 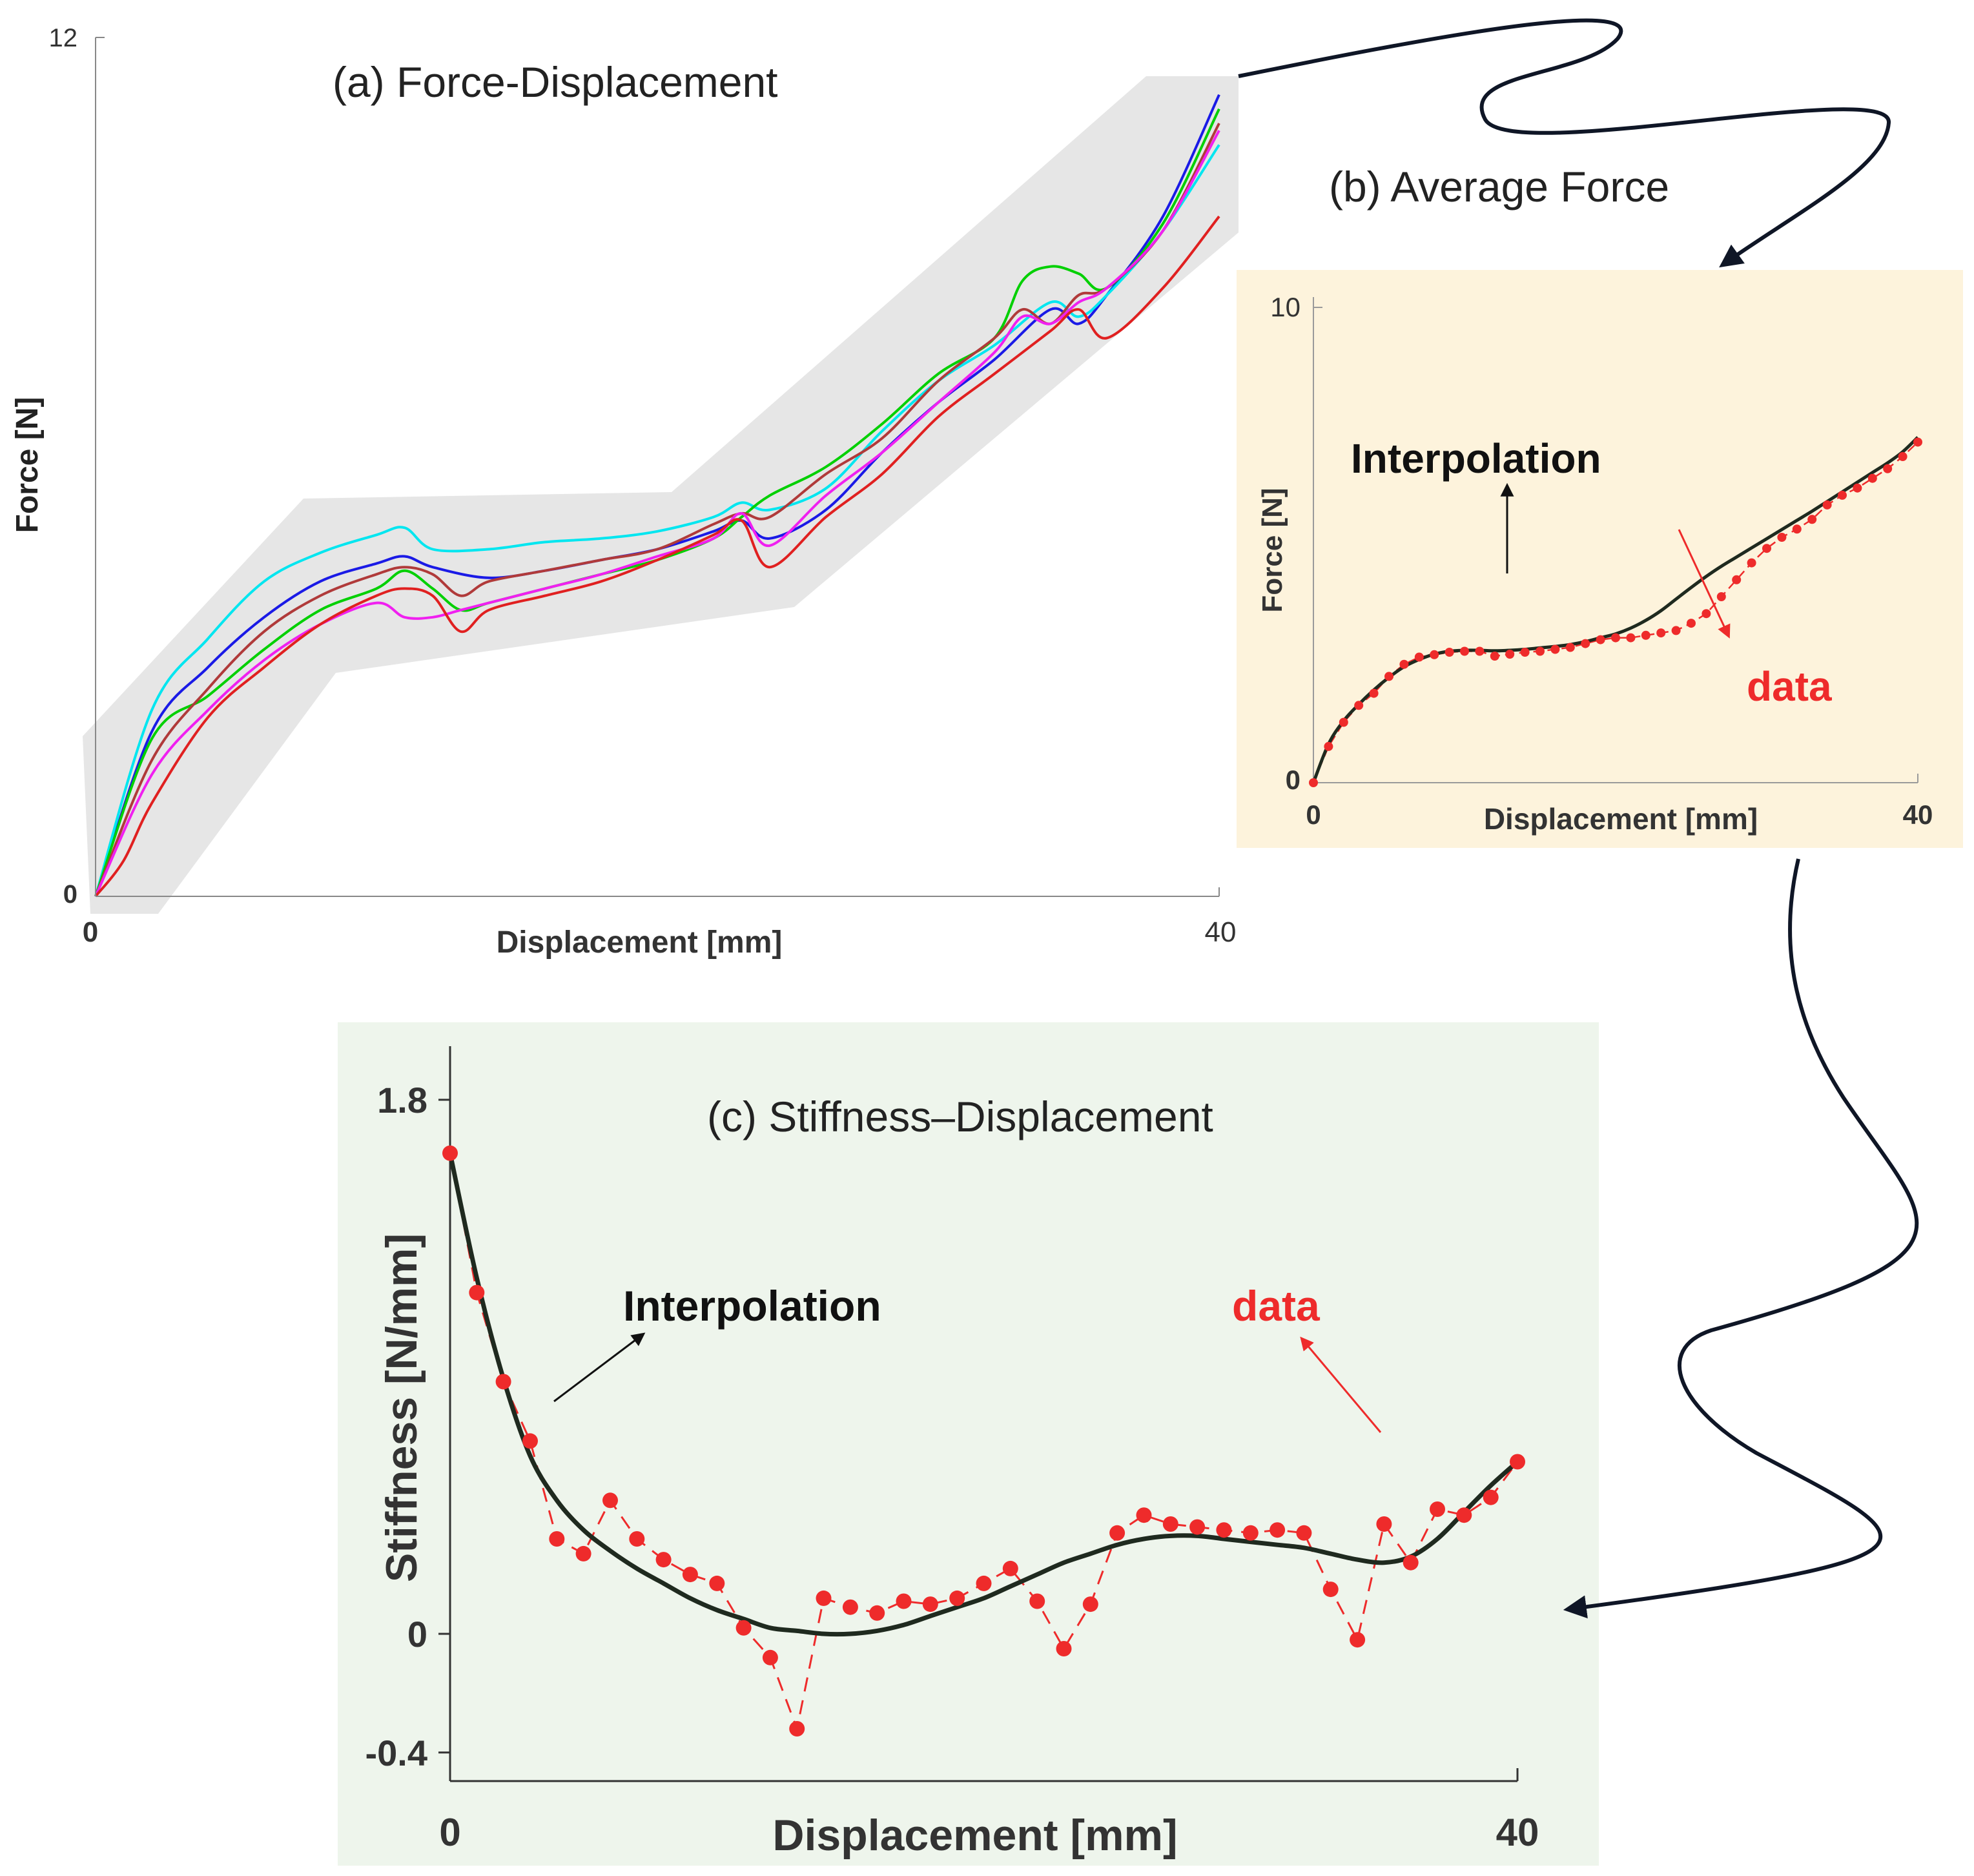 I want to click on chart-title: (b) Average Force, so click(x=1499, y=187).